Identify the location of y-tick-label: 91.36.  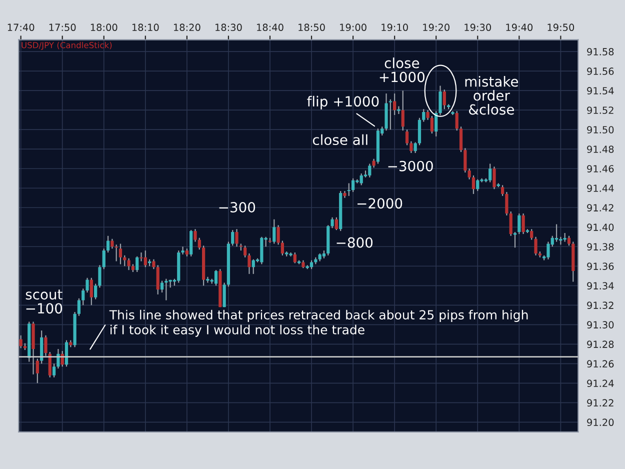
(600, 266).